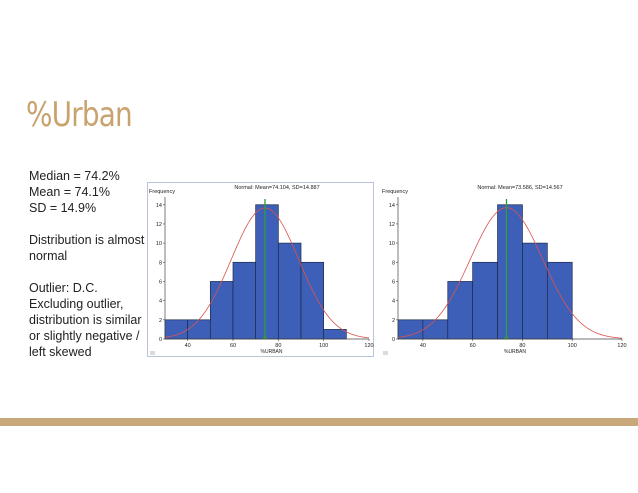 The width and height of the screenshot is (638, 493). Describe the element at coordinates (69, 192) in the screenshot. I see `note-line: Mean = 74.1%` at that location.